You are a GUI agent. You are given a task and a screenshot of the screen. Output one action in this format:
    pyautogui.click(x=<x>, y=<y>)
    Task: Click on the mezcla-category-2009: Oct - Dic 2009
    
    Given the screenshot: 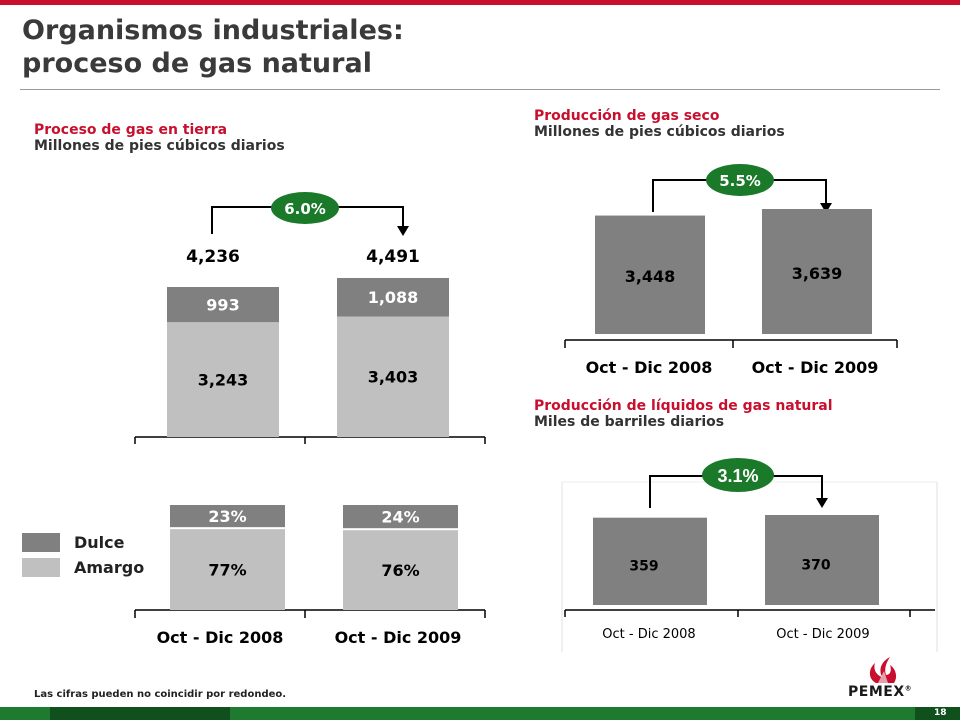 What is the action you would take?
    pyautogui.click(x=398, y=637)
    